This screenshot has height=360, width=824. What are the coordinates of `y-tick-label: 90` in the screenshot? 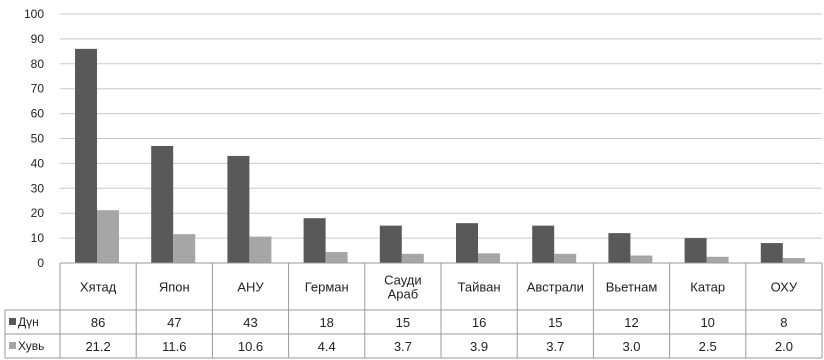 It's located at (38, 39).